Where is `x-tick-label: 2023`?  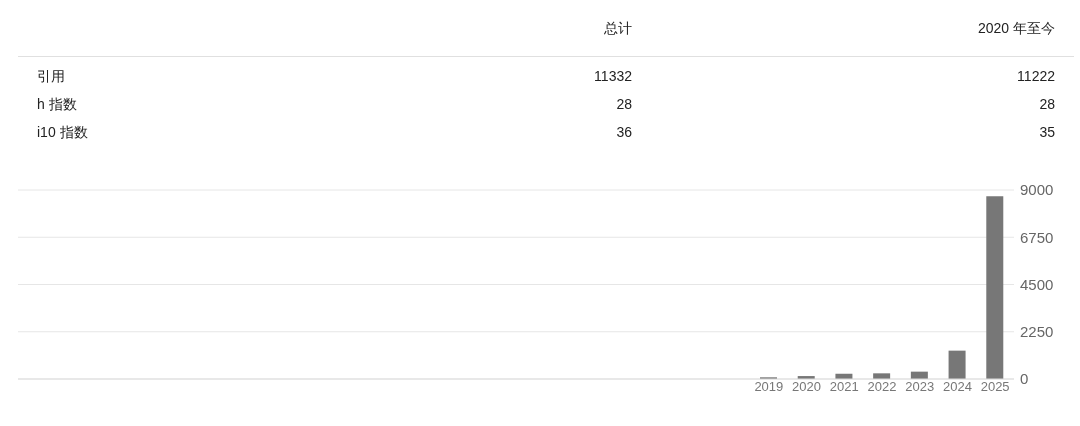
x-tick-label: 2023 is located at coordinates (920, 387).